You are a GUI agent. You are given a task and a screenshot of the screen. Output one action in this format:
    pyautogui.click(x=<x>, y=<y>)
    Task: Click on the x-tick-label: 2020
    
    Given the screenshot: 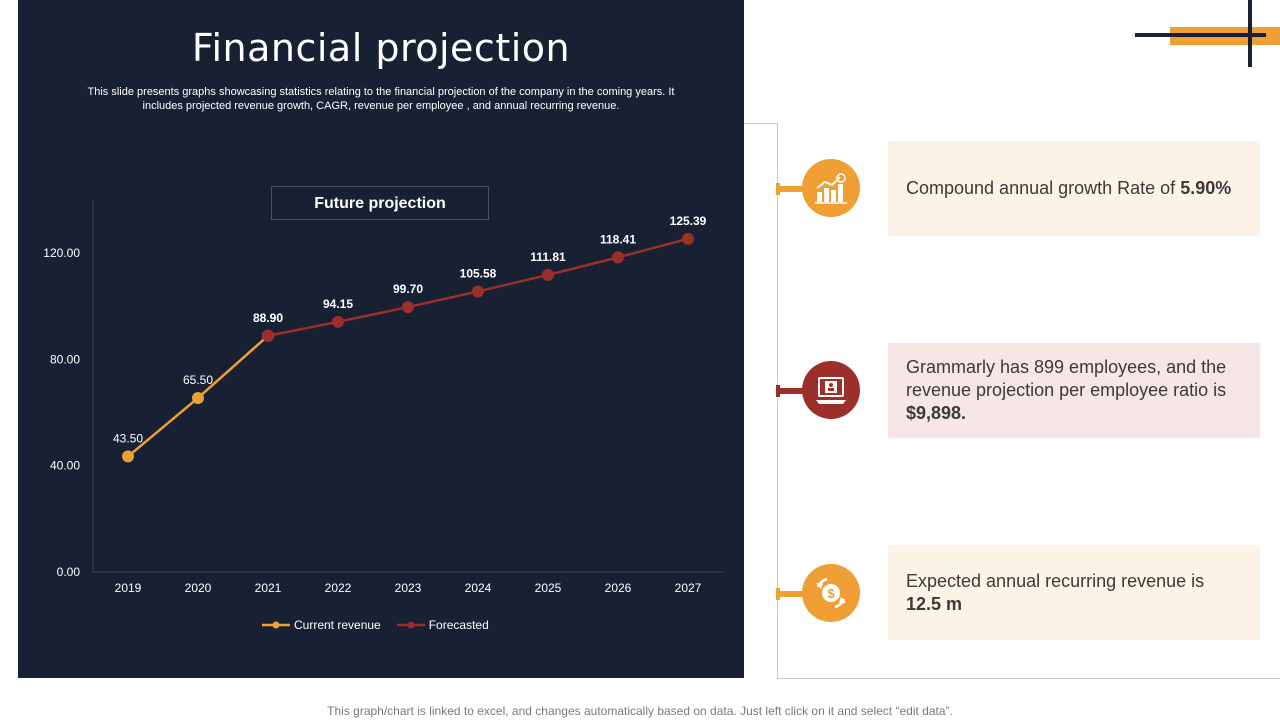 What is the action you would take?
    pyautogui.click(x=198, y=588)
    